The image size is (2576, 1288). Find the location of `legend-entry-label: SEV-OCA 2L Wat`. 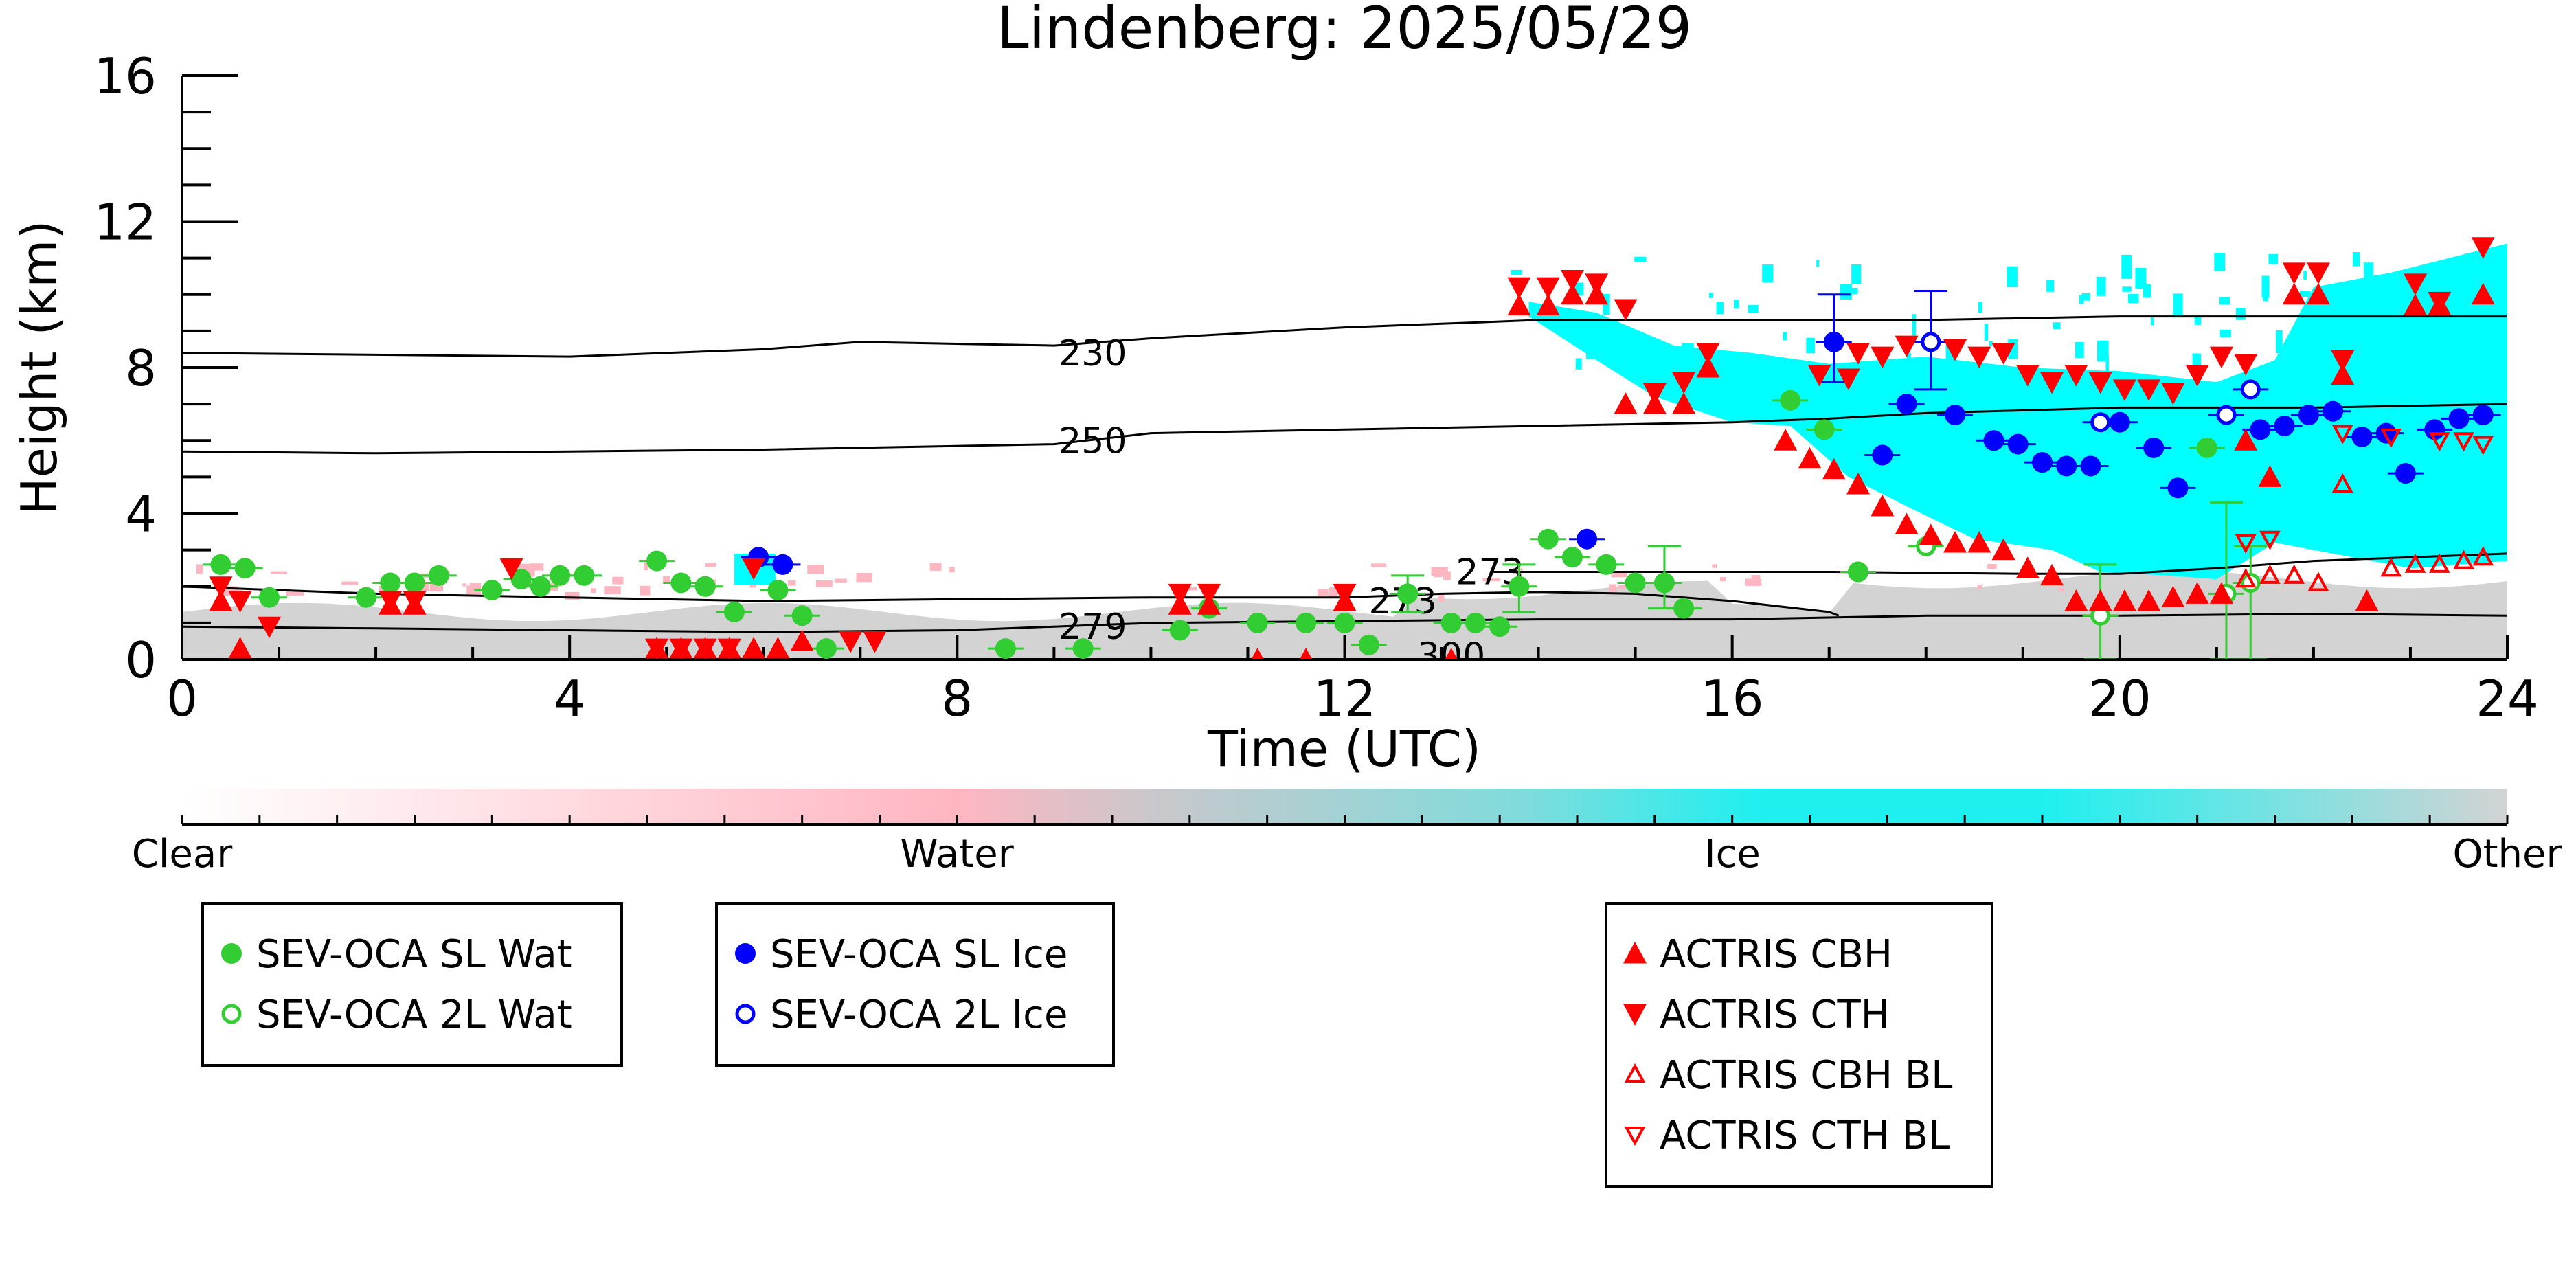

legend-entry-label: SEV-OCA 2L Wat is located at coordinates (414, 1015).